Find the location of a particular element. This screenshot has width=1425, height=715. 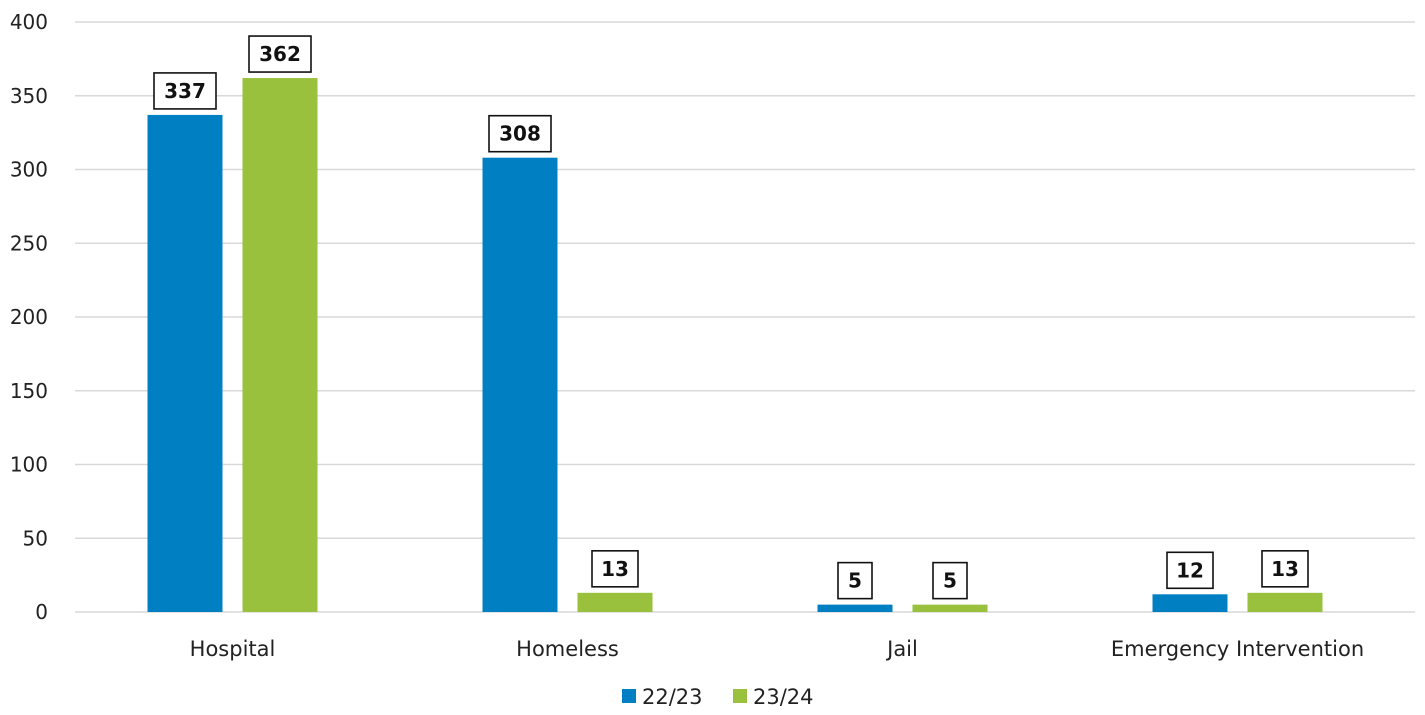

data-label: 362 is located at coordinates (280, 54).